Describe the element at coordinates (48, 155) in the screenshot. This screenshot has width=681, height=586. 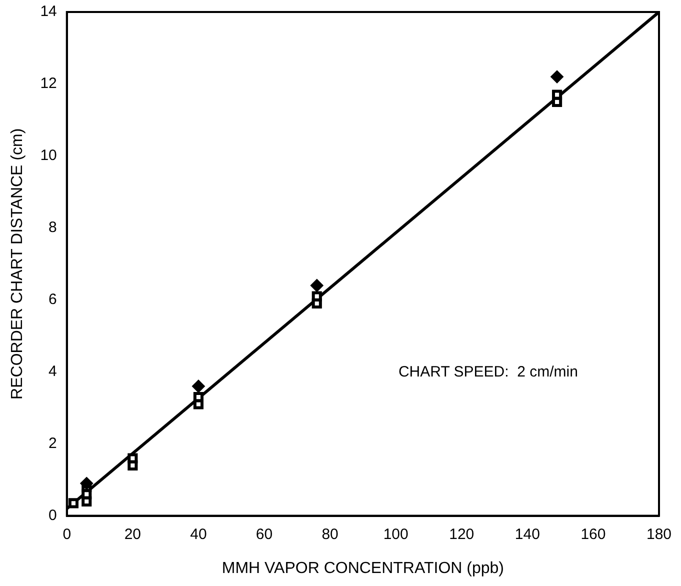
I see `y-tick-label: 10` at that location.